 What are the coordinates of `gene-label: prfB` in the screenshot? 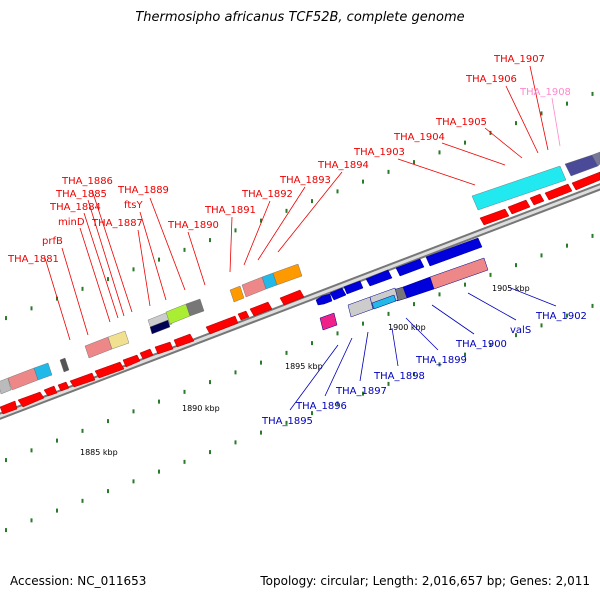 It's located at (52, 241).